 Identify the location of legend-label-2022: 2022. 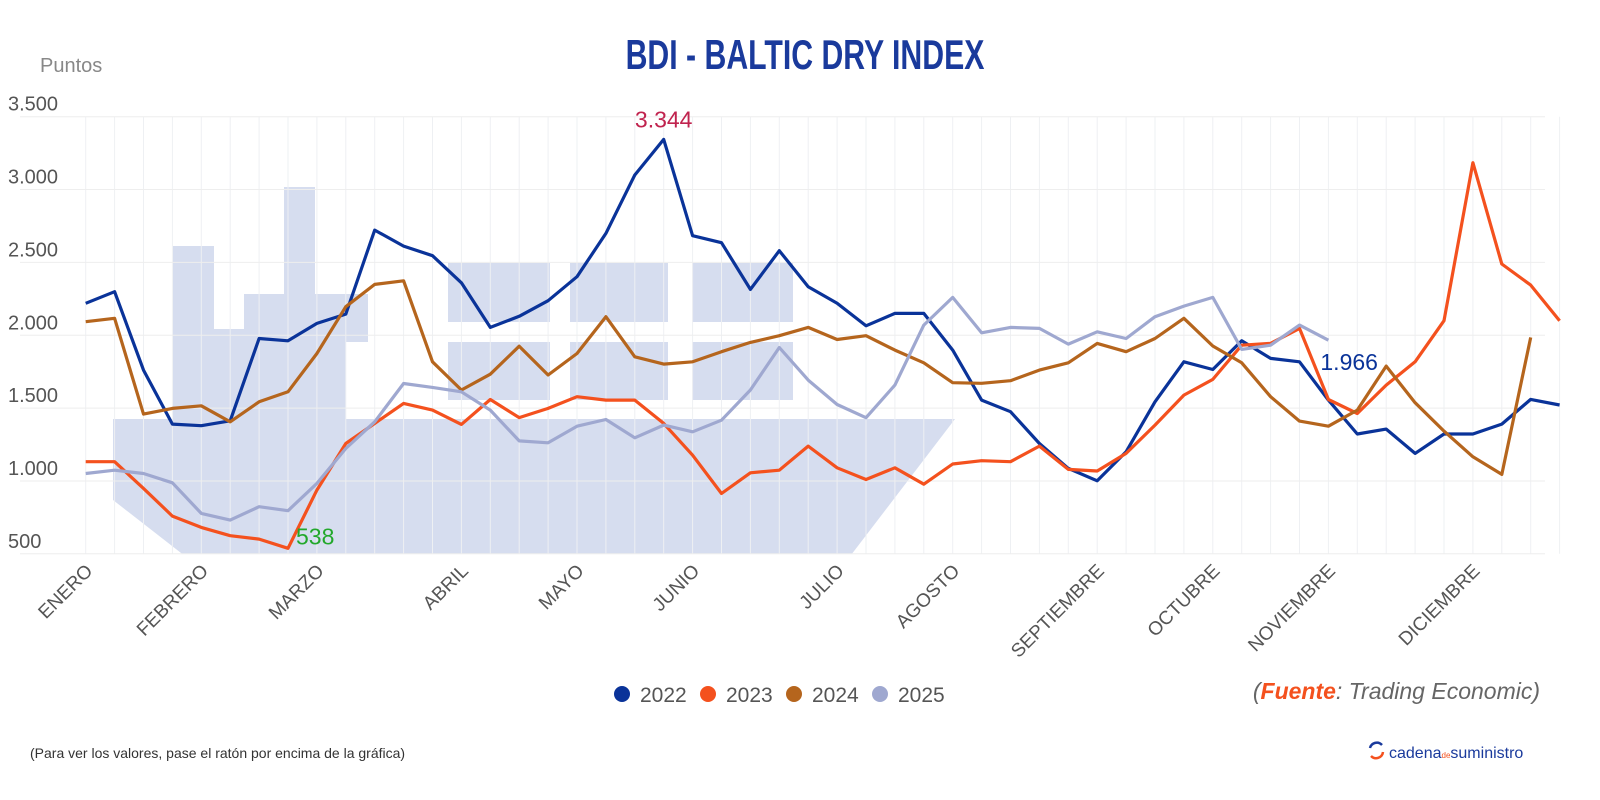
(663, 695).